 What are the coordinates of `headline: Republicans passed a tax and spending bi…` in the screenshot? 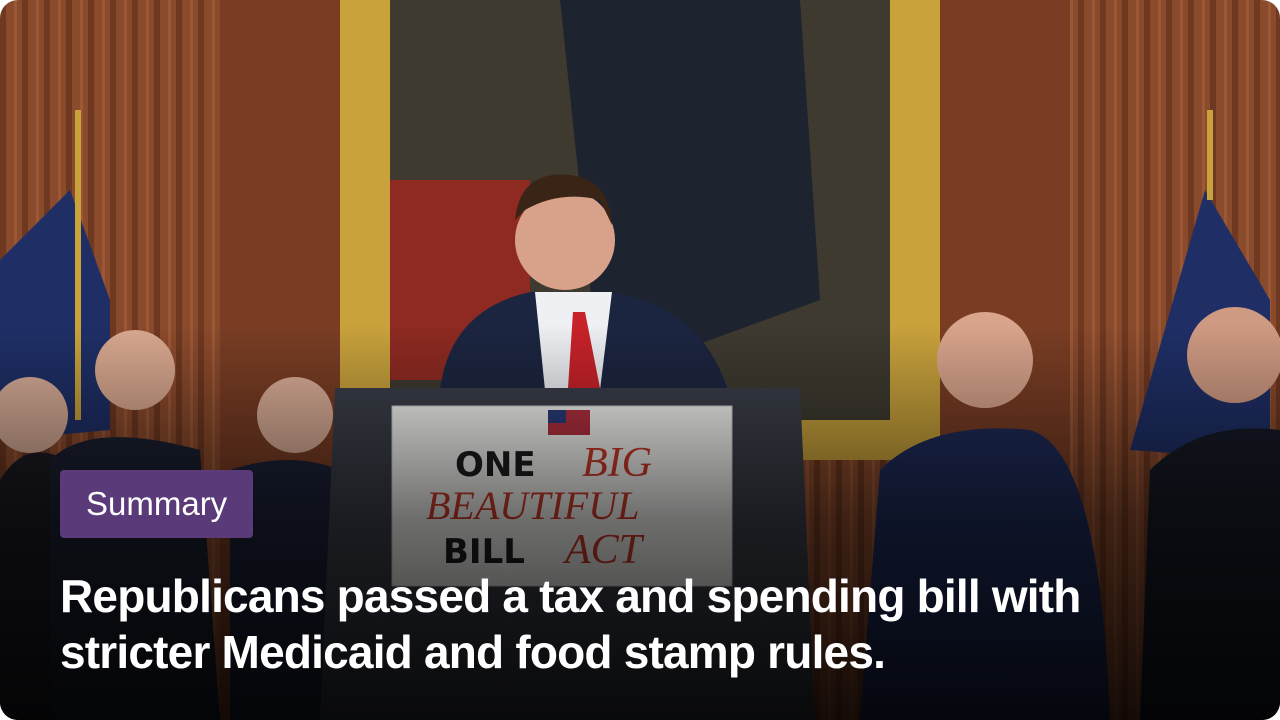 It's located at (570, 624).